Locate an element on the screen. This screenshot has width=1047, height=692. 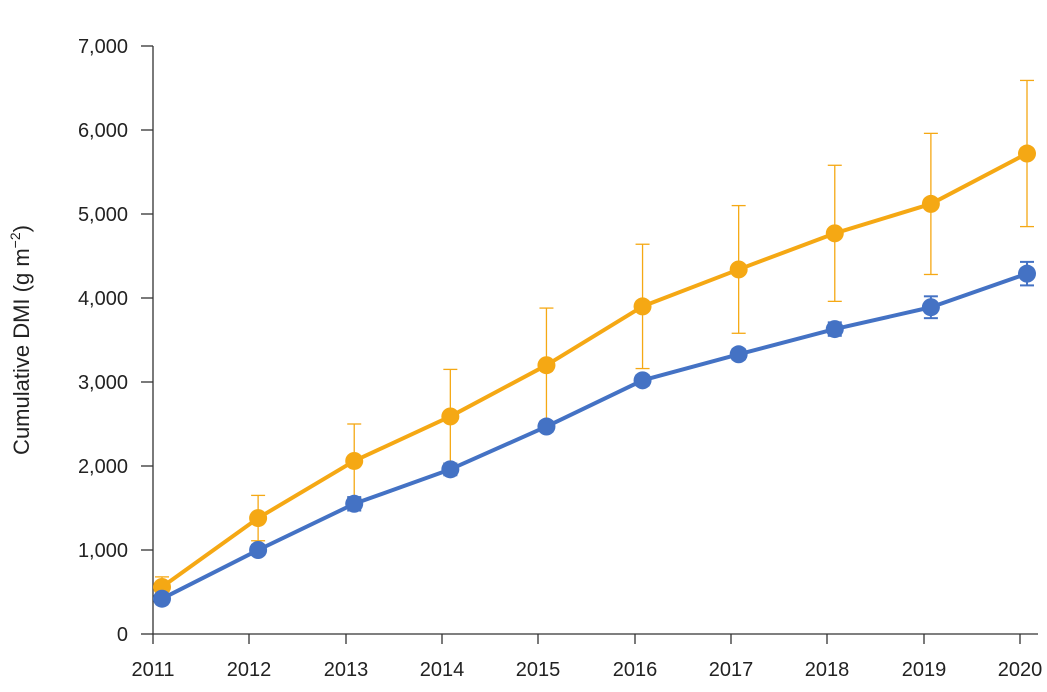
x-axis: 2011 2012 2013 2014 2015 2016 2017 2018 2019 2020 is located at coordinates (587, 657).